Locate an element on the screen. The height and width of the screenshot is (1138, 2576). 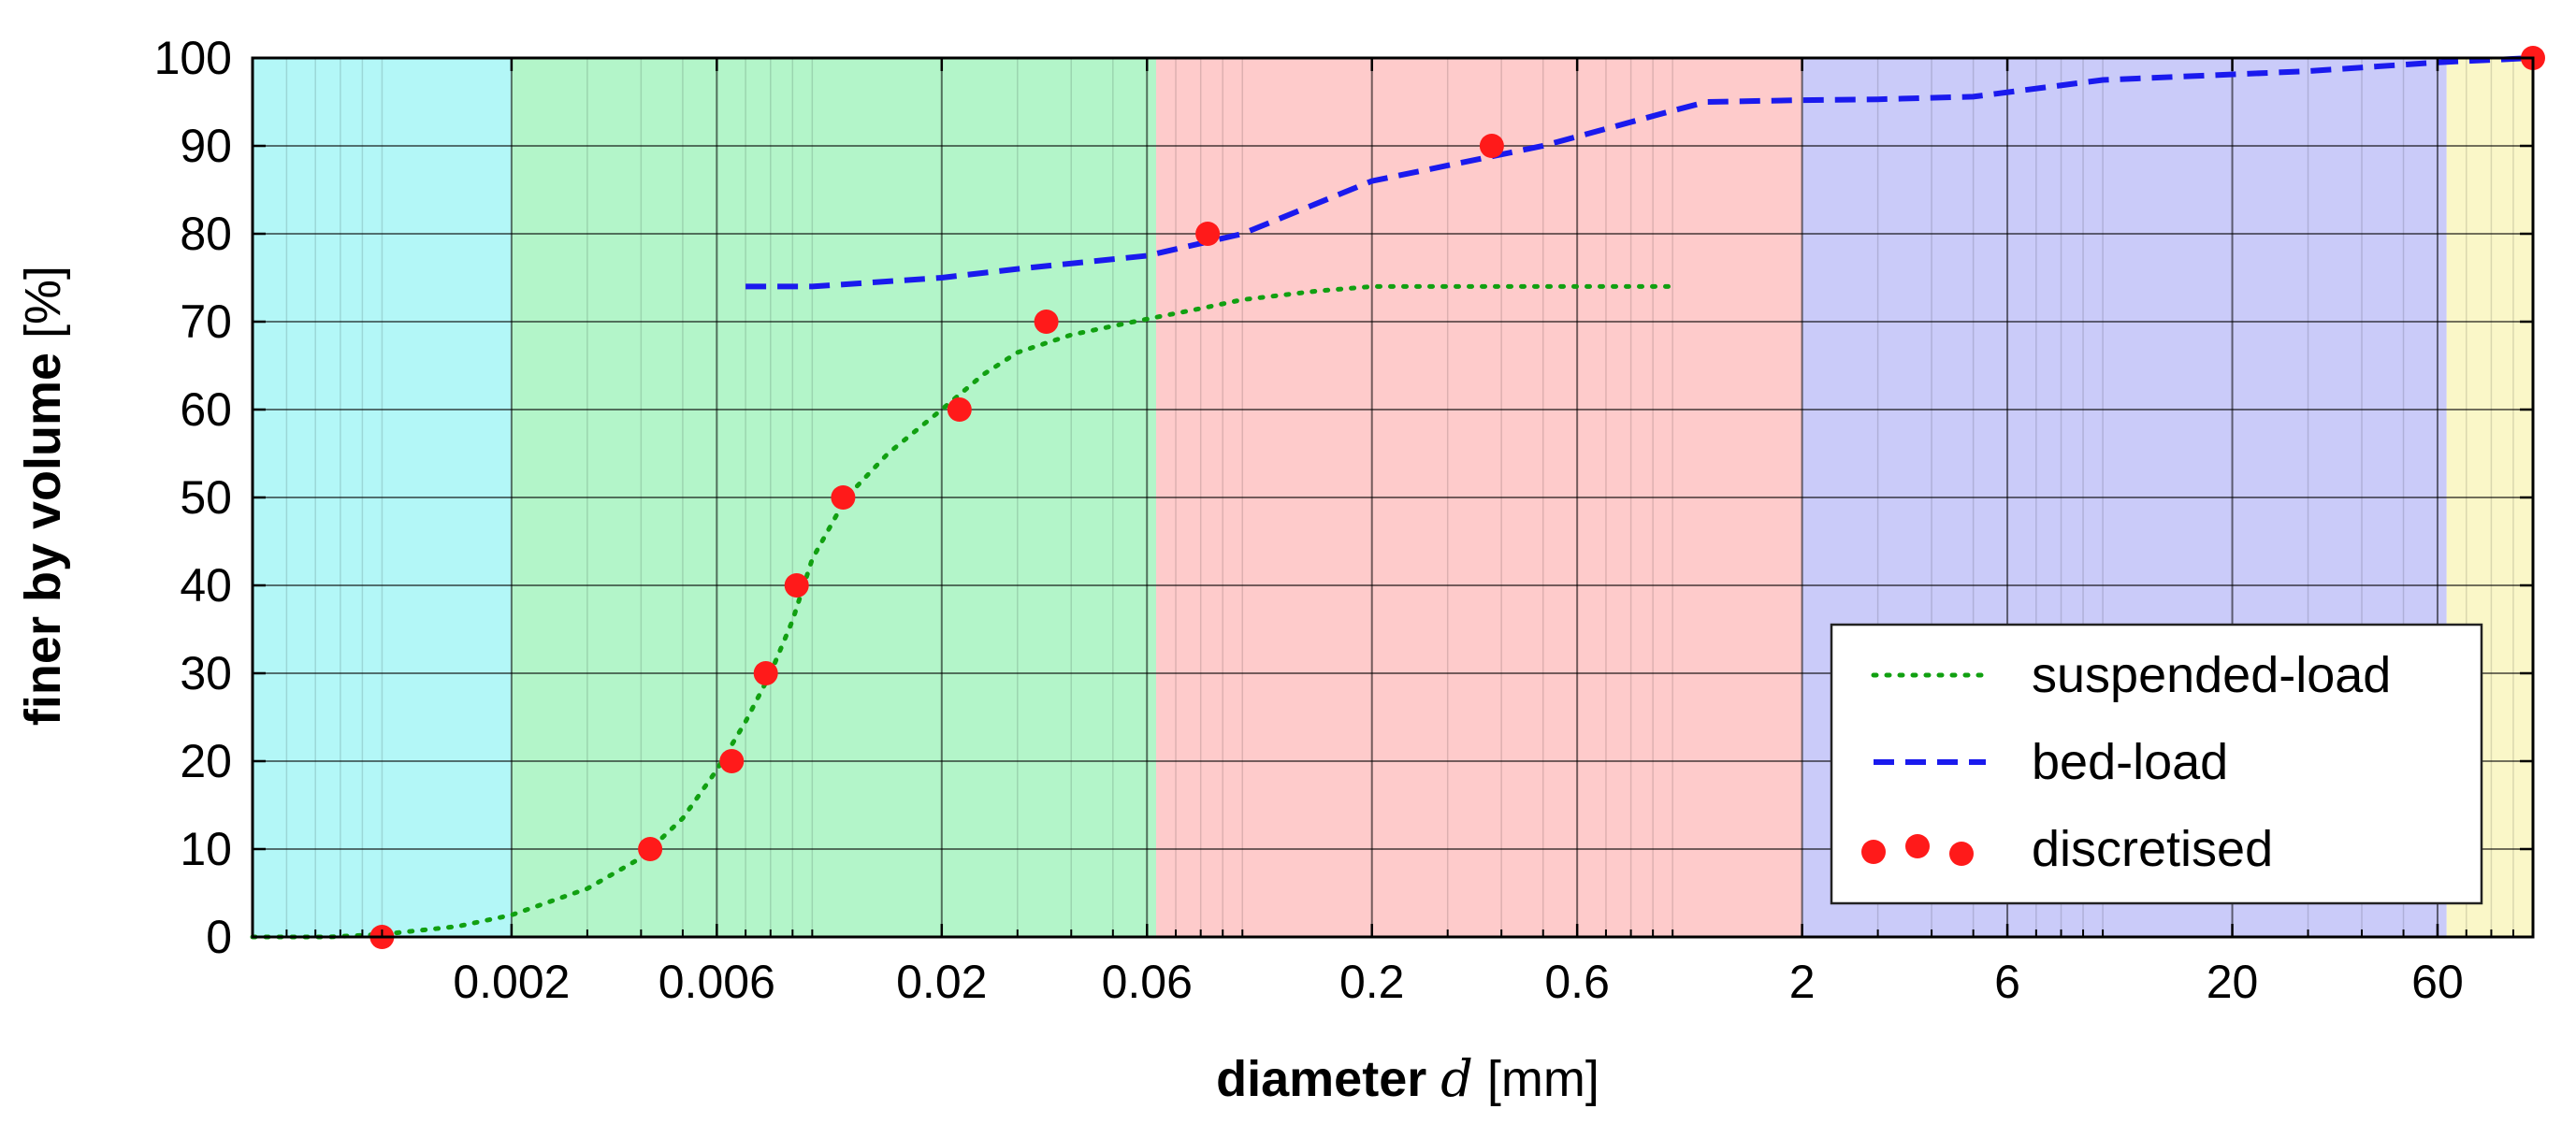
y-axis-title: finer by volume [%] is located at coordinates (43, 496).